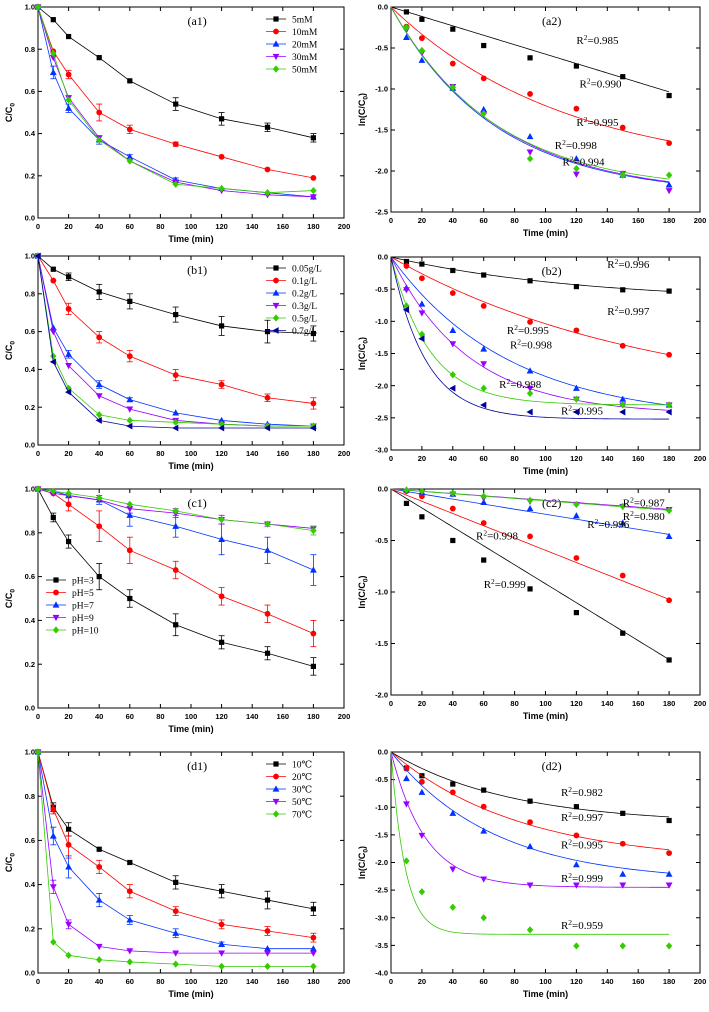  I want to click on legend-label: pH=7, so click(83, 607).